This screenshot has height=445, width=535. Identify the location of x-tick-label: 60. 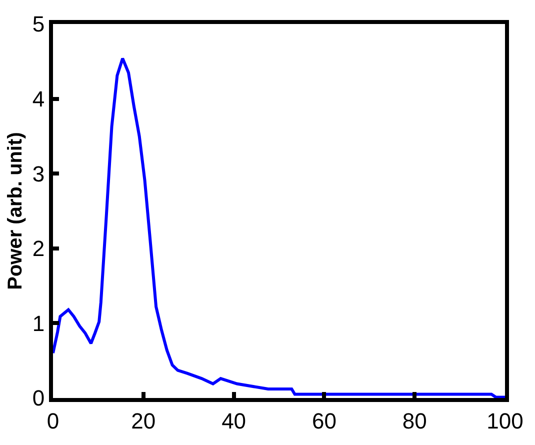
(324, 421).